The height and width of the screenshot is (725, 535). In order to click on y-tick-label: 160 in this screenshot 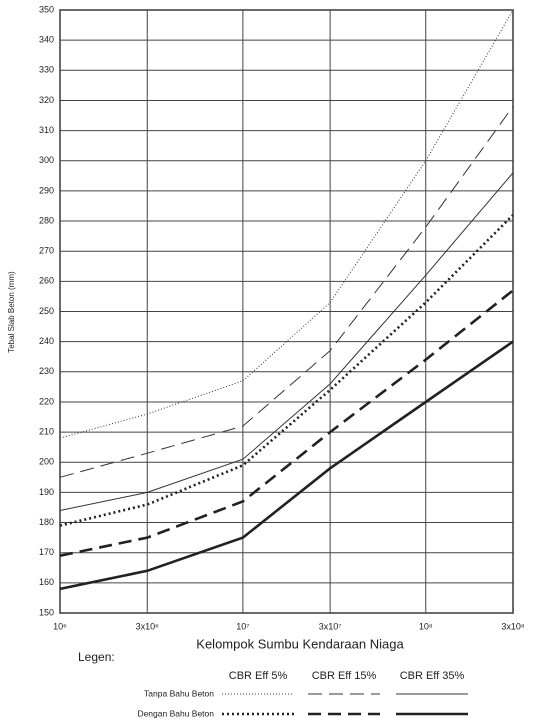, I will do `click(46, 582)`.